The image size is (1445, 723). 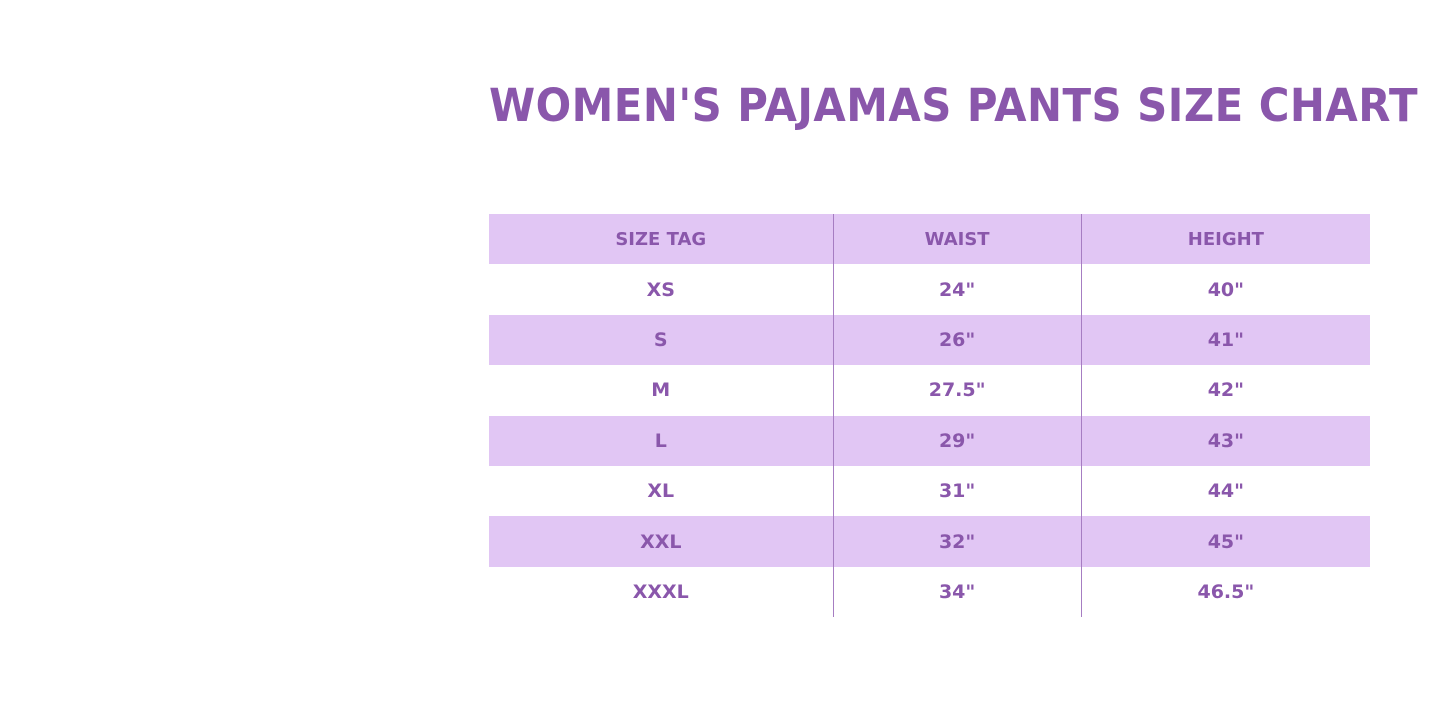 I want to click on height-cell: 42", so click(x=1225, y=390).